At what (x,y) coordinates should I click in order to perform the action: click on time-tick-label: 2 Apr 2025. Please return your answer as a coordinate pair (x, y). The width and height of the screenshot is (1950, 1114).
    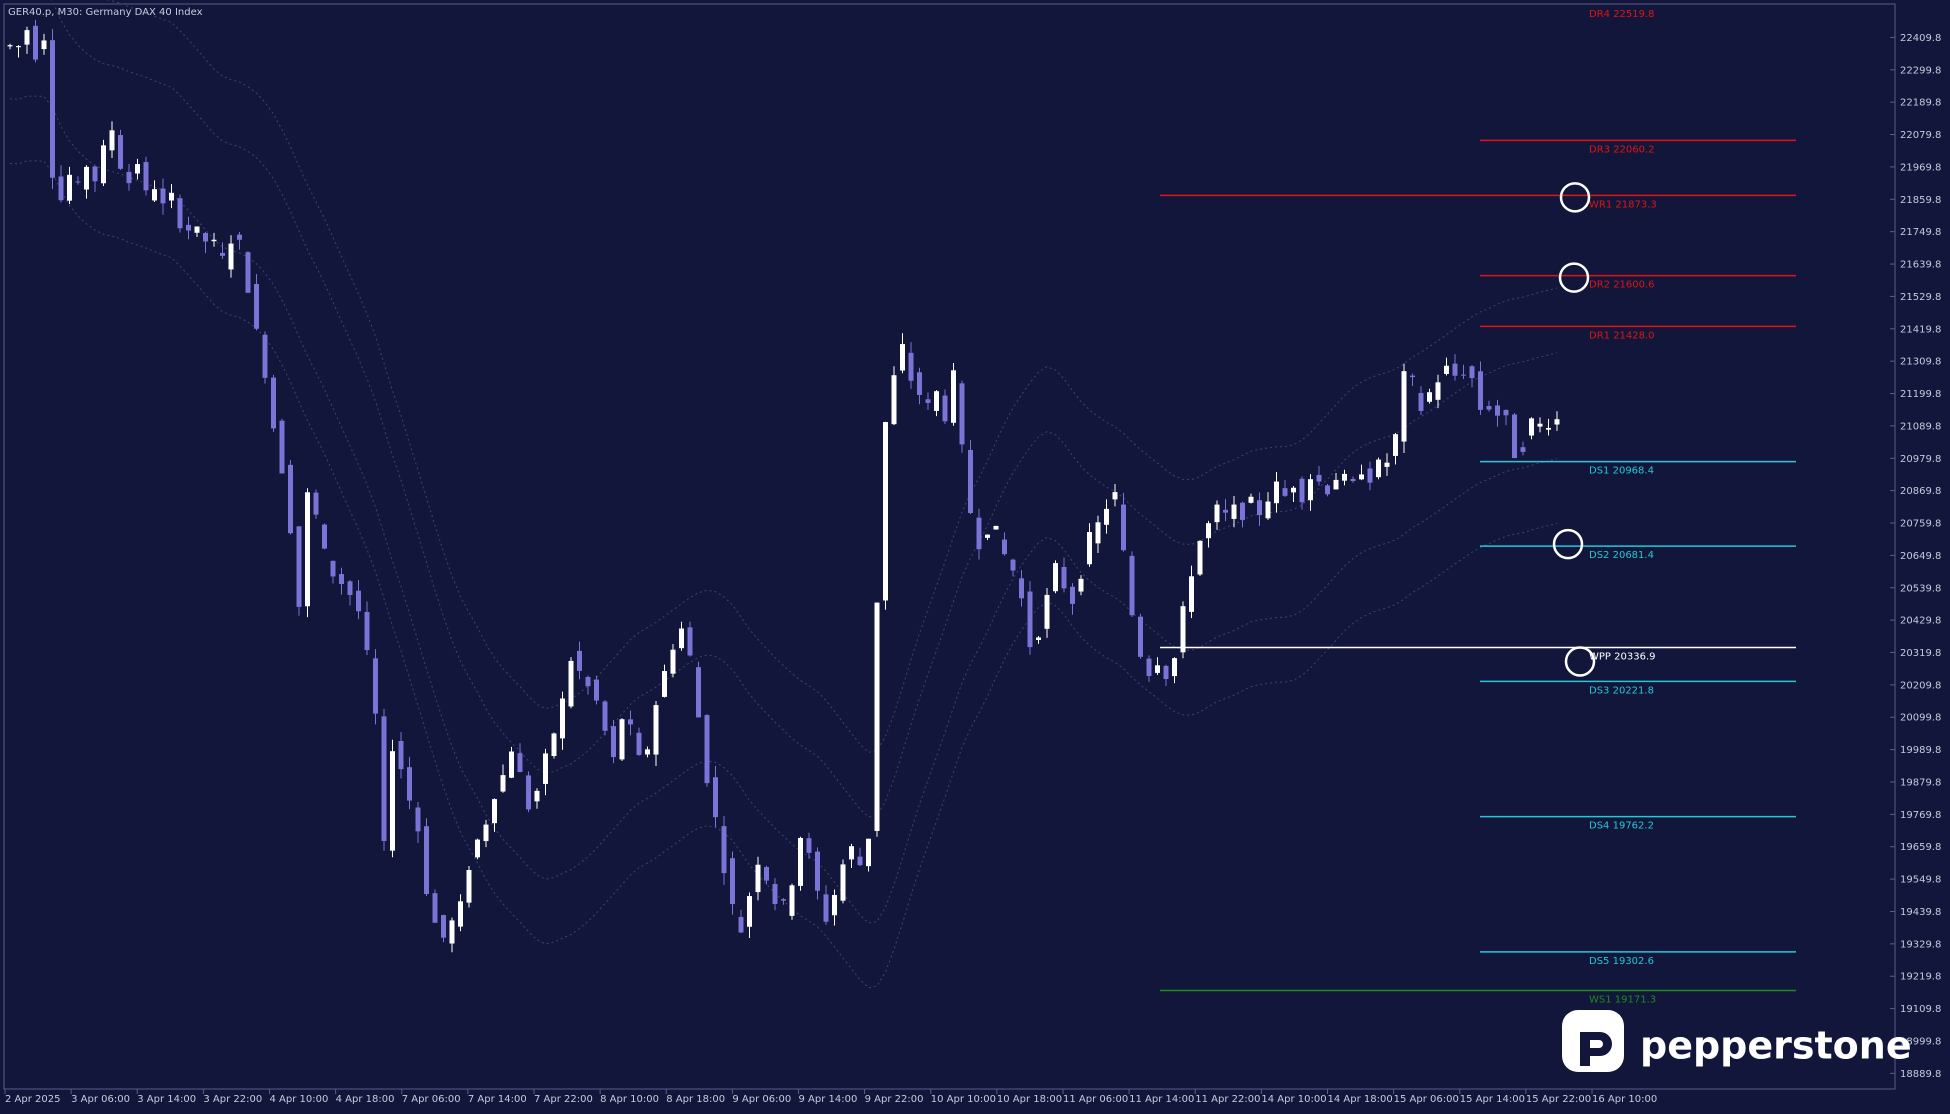
    Looking at the image, I should click on (32, 1099).